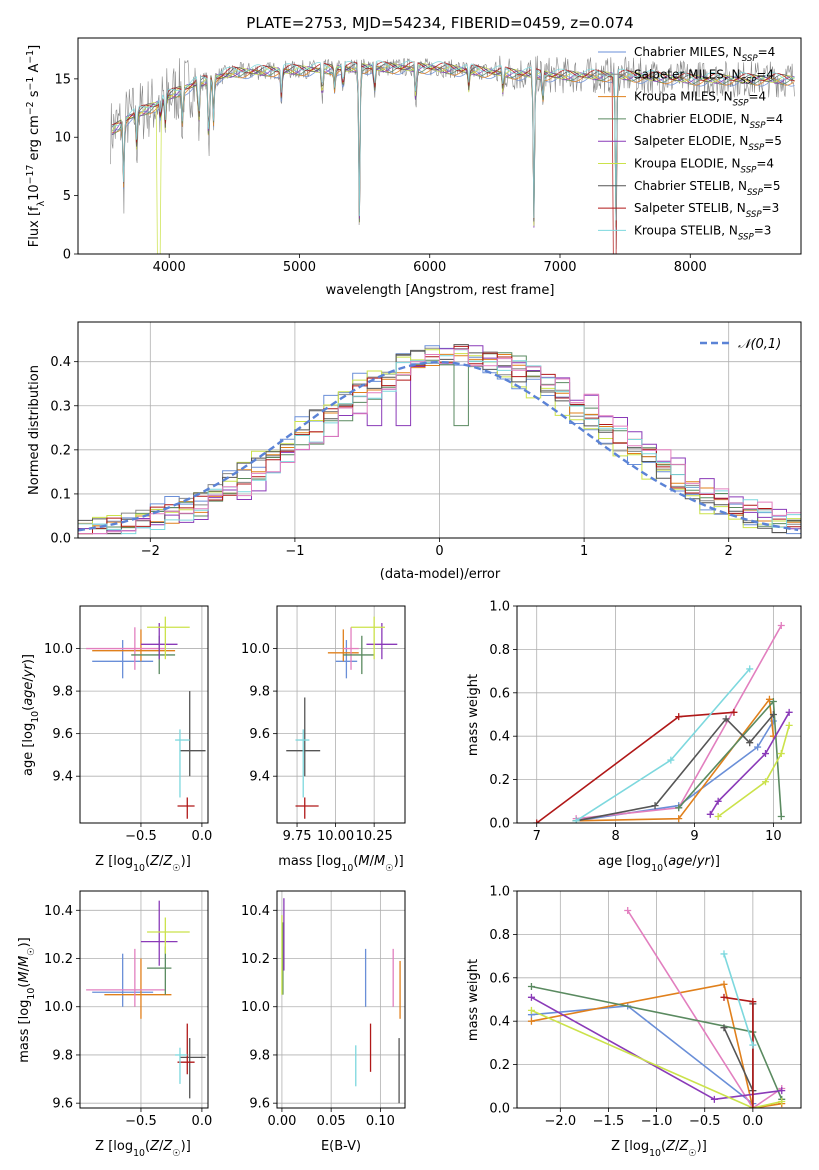  What do you see at coordinates (609, 1121) in the screenshot?
I see `x-tick-label: −1.5` at bounding box center [609, 1121].